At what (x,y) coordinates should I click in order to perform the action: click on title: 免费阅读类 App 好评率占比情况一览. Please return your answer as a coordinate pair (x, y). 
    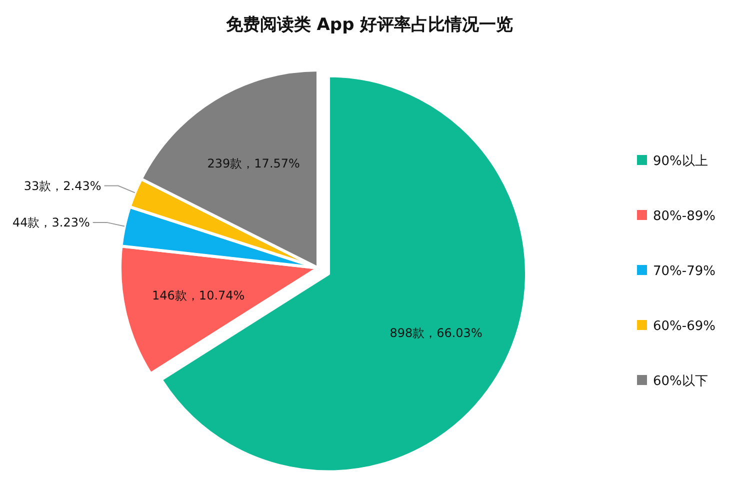
    Looking at the image, I should click on (370, 25).